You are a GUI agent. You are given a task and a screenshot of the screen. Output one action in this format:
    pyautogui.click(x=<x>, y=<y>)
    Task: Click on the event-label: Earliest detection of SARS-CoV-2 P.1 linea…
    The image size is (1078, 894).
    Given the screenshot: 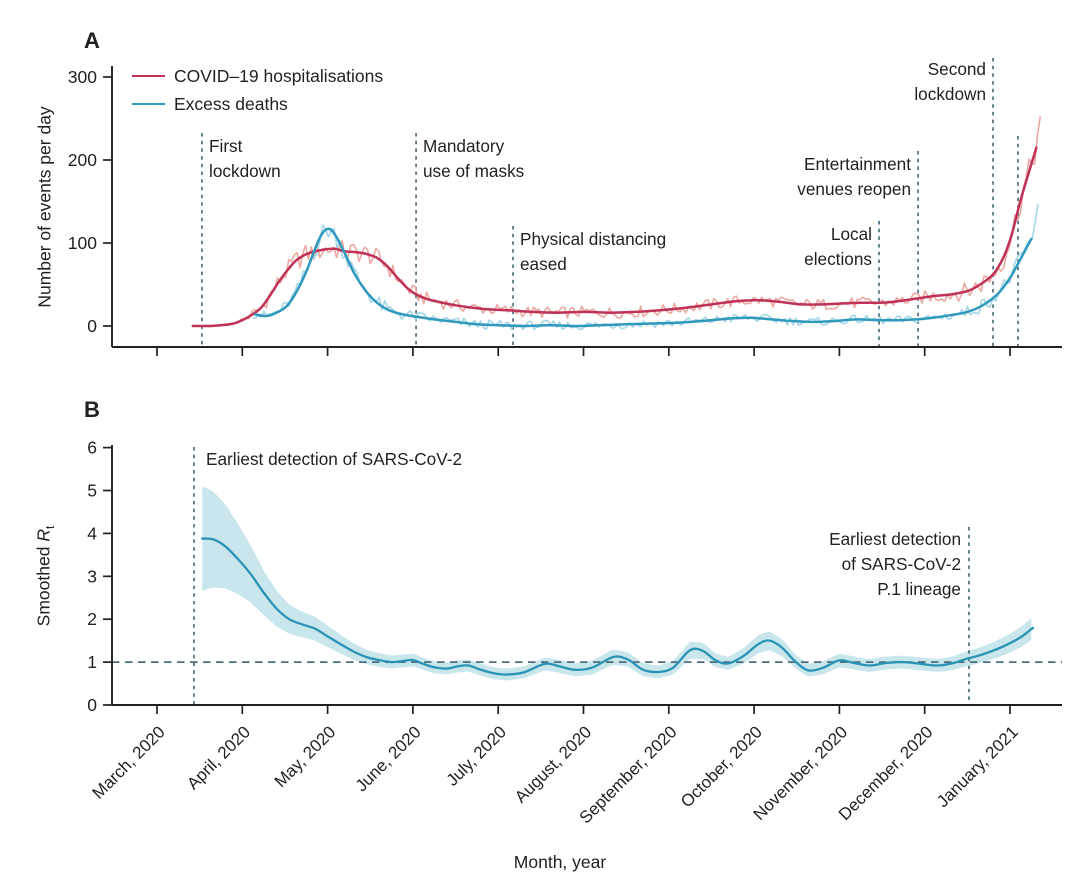 What is the action you would take?
    pyautogui.click(x=895, y=564)
    